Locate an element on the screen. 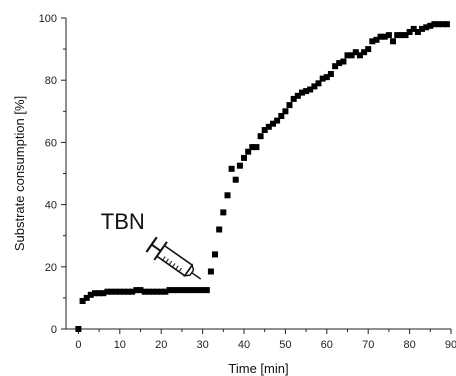  tbn-annotation: TBN is located at coordinates (151, 244).